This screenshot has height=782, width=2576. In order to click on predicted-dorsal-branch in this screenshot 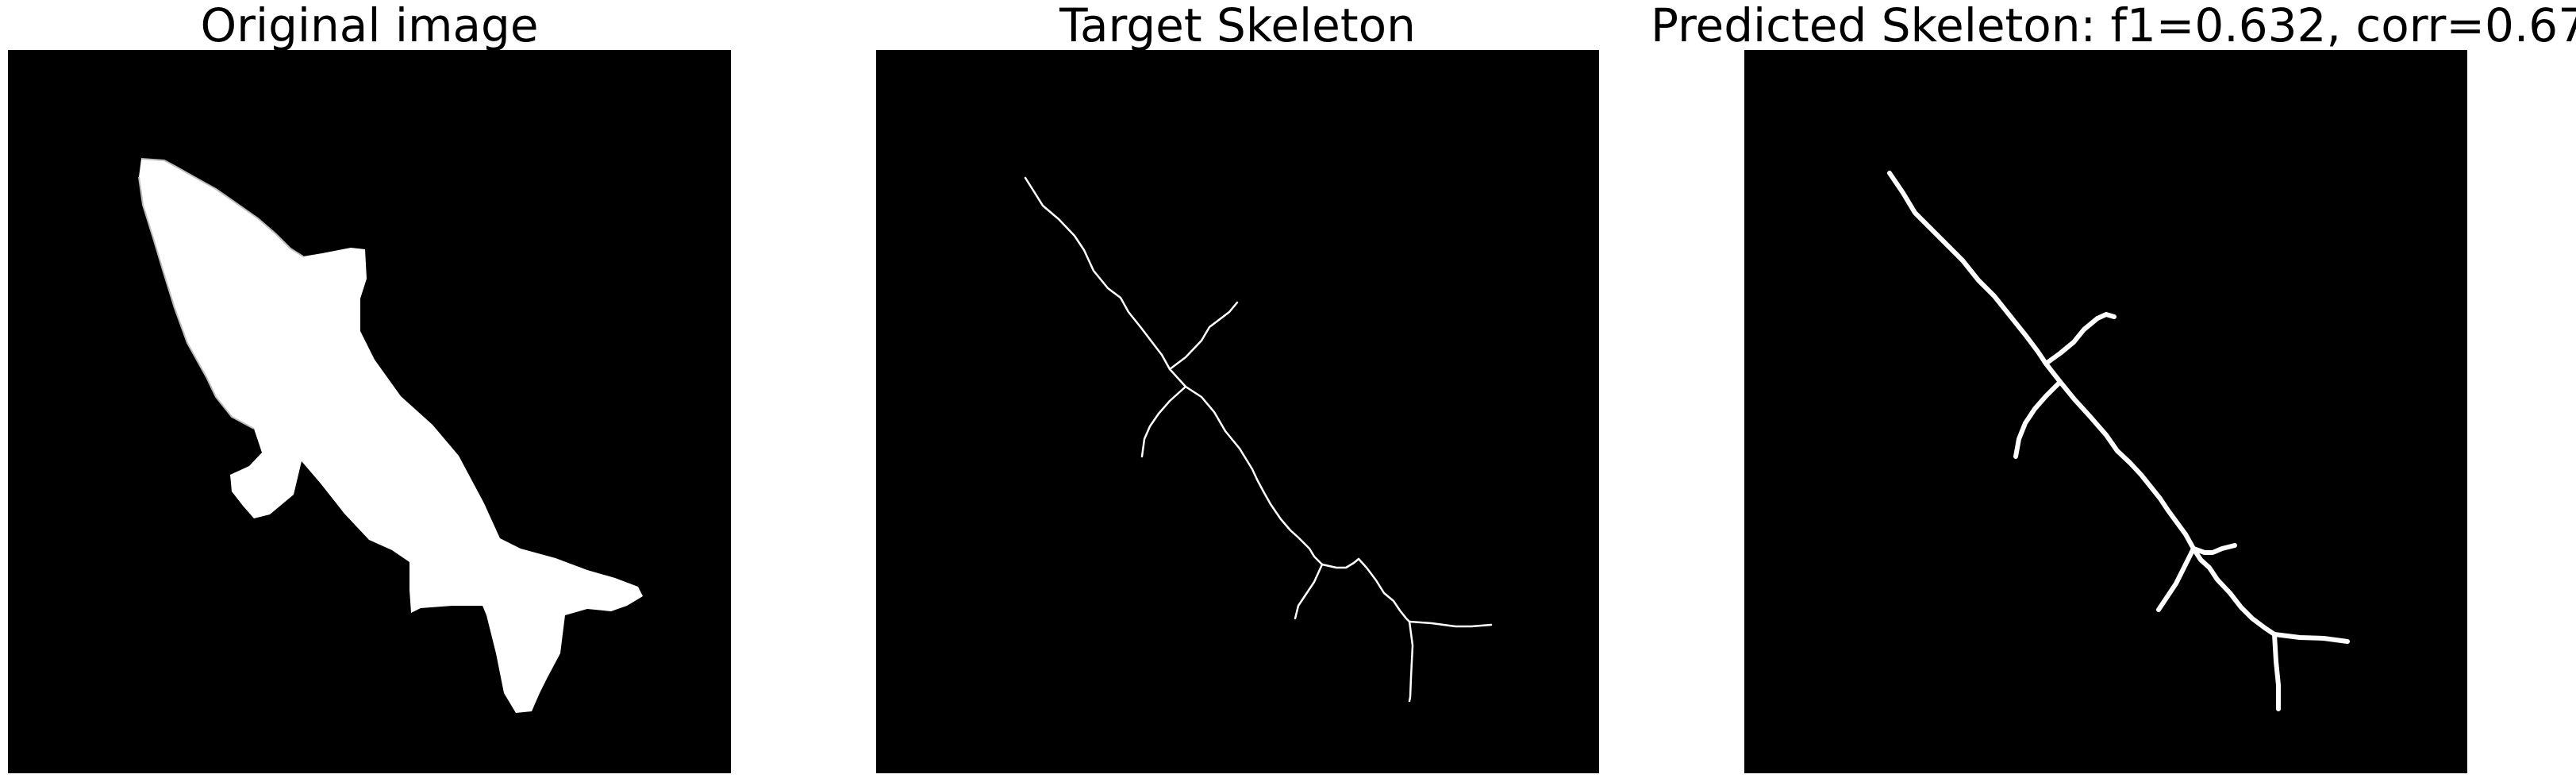, I will do `click(2080, 339)`.